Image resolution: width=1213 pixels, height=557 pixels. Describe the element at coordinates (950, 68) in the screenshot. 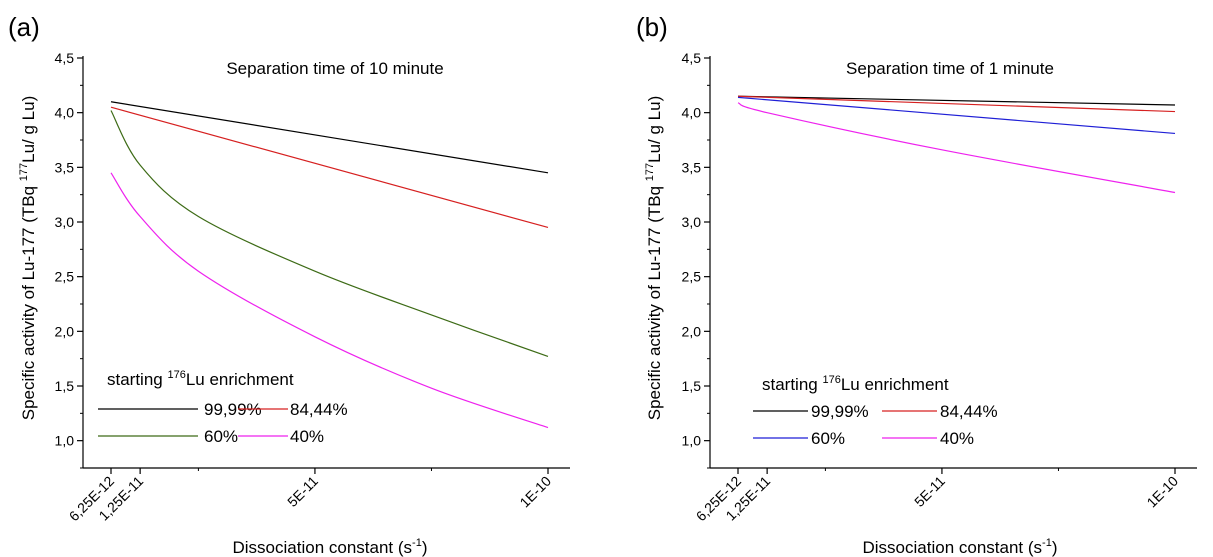

I see `chart-title: Separation time of 1 minute` at that location.